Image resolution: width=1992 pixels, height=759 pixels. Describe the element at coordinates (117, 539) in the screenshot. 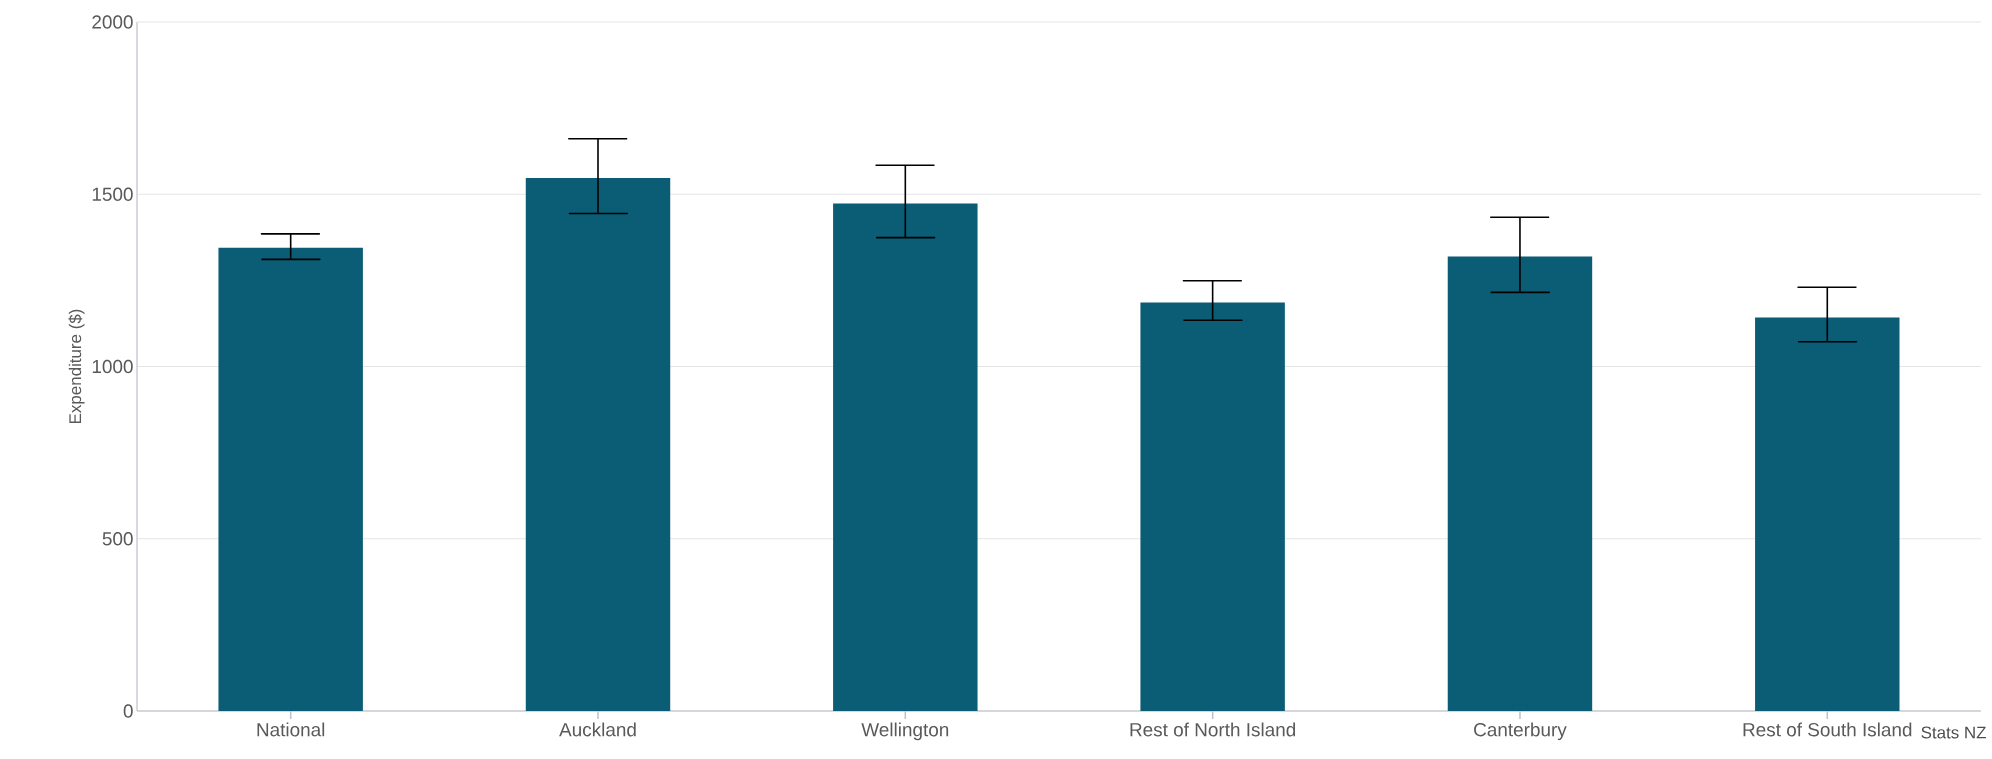

I see `y-tick-label: 500` at that location.